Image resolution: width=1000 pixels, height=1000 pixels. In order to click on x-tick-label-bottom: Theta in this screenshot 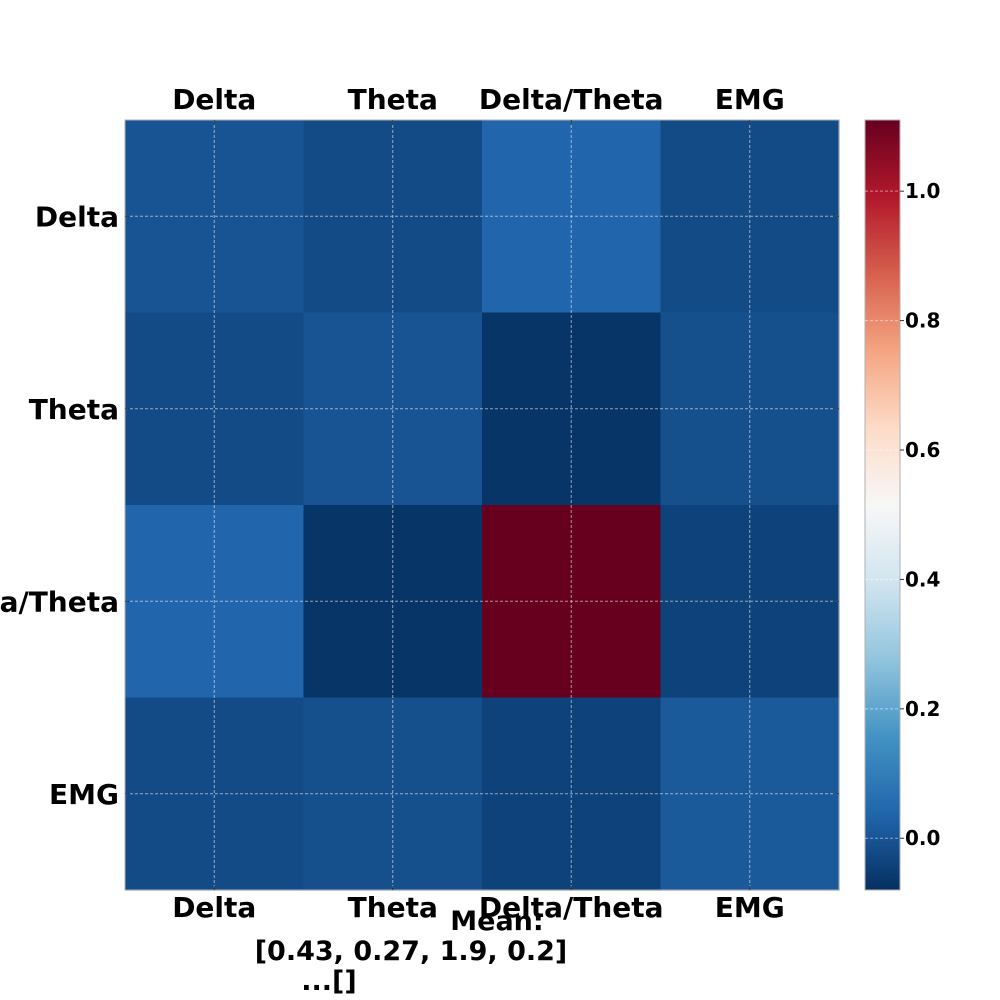, I will do `click(393, 907)`.